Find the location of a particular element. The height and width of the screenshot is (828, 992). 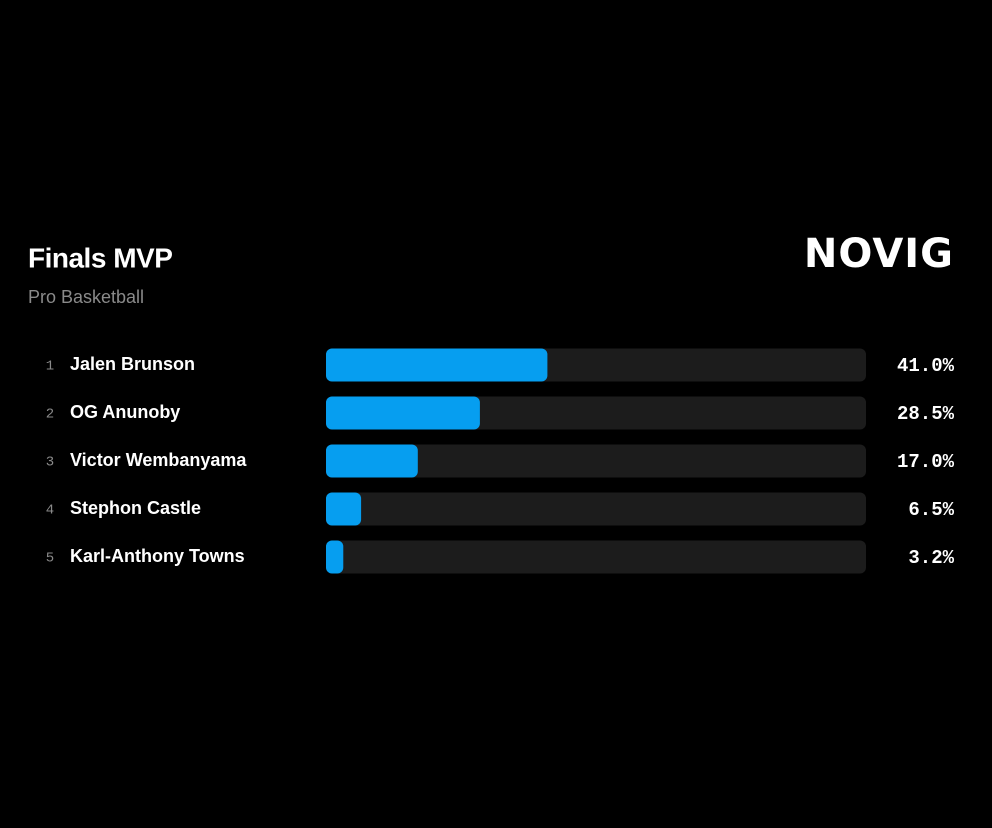

value-label: 41.0% is located at coordinates (926, 366).